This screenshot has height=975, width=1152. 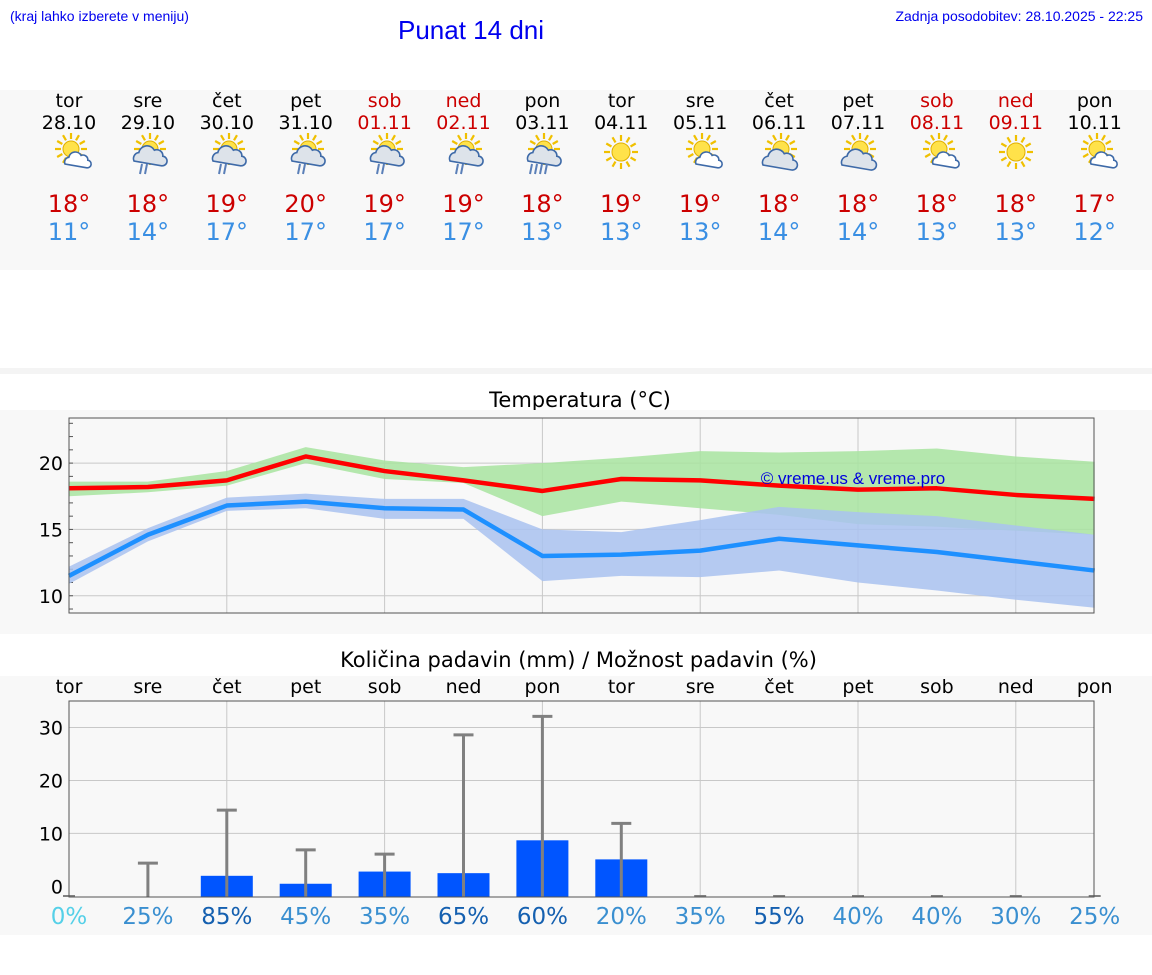 I want to click on watermark: © vreme.us & vreme.pro, so click(x=853, y=478).